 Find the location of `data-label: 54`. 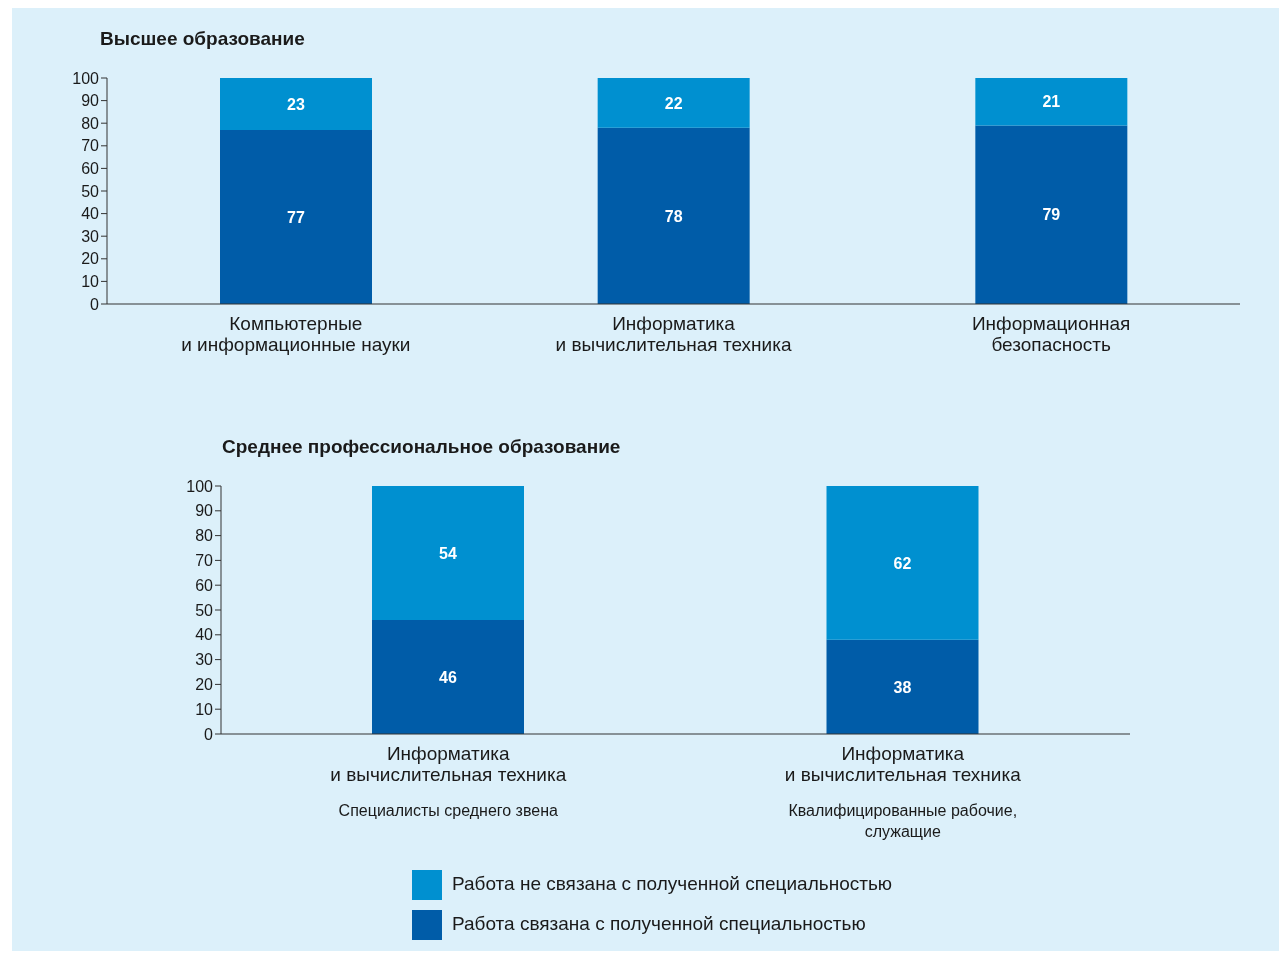

data-label: 54 is located at coordinates (448, 553).